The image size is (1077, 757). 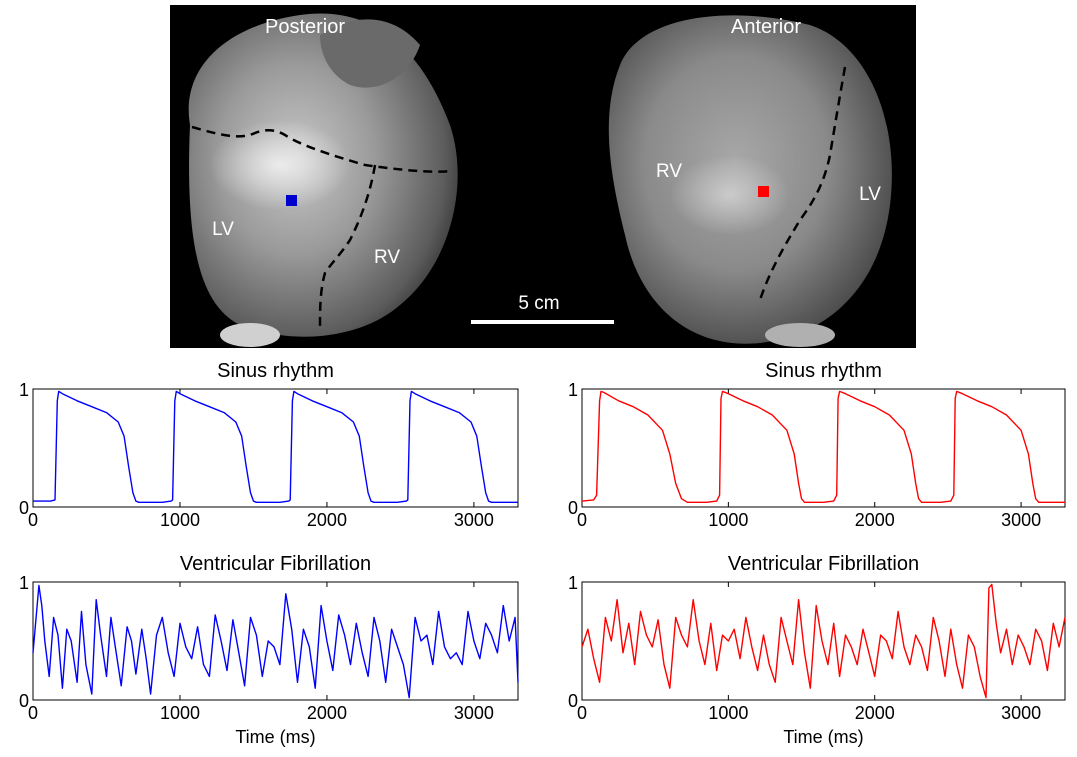 I want to click on chart-2-xlabel: Time (ms), so click(x=275, y=737).